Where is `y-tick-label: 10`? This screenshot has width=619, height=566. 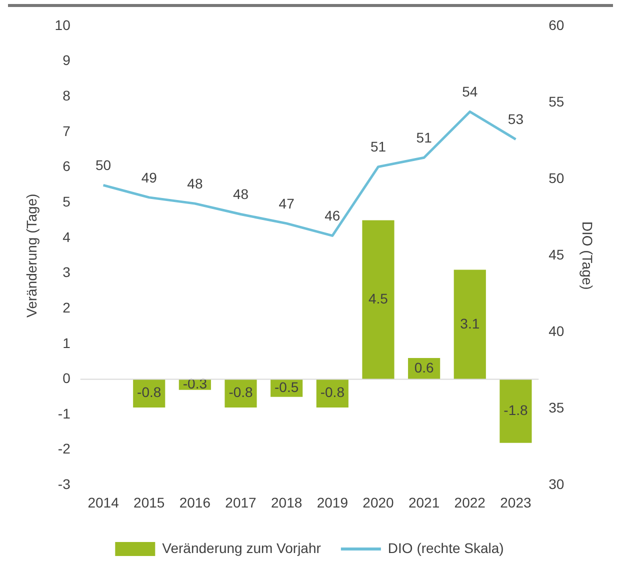
y-tick-label: 10 is located at coordinates (62, 24).